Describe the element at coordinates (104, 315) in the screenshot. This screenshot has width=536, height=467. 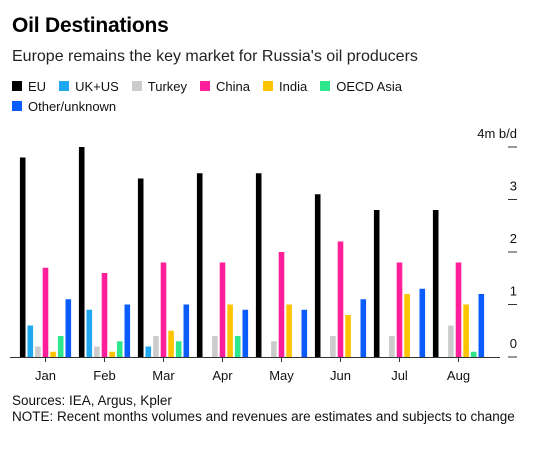
I see `bar-china-feb` at that location.